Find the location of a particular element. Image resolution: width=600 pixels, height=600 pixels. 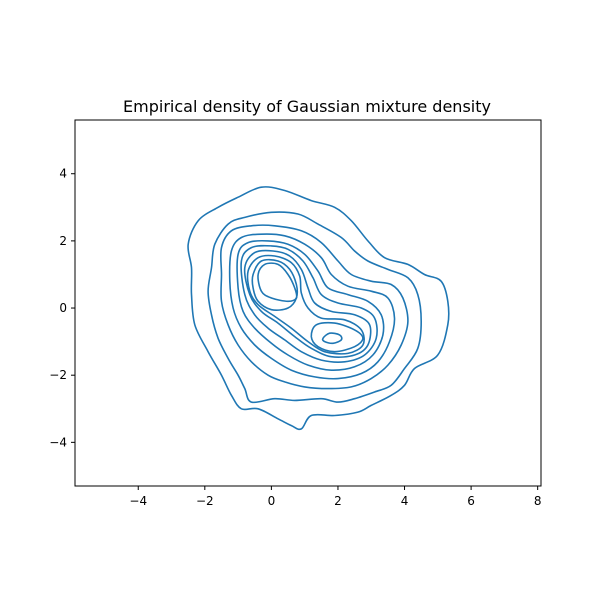

y-axis: −4 −2 0 2 4 is located at coordinates (62, 308).